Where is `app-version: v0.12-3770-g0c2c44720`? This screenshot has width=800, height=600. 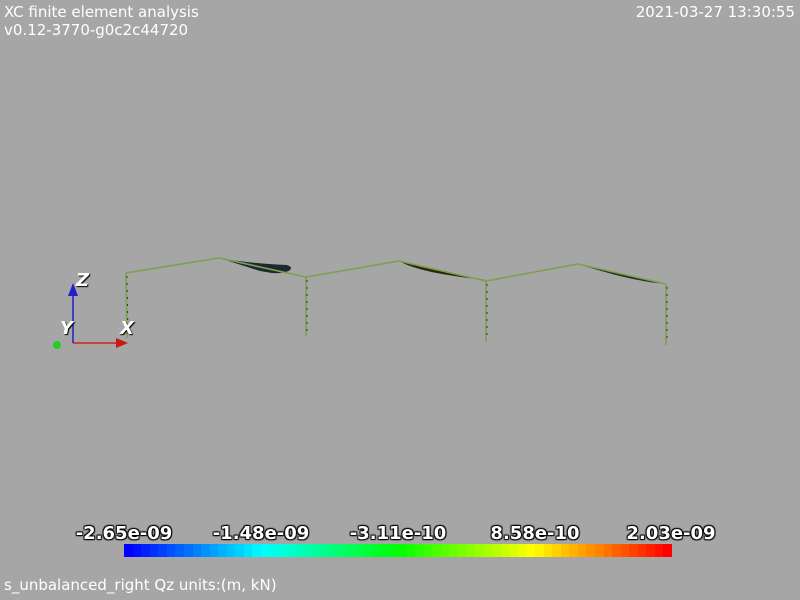
app-version: v0.12-3770-g0c2c44720 is located at coordinates (96, 30).